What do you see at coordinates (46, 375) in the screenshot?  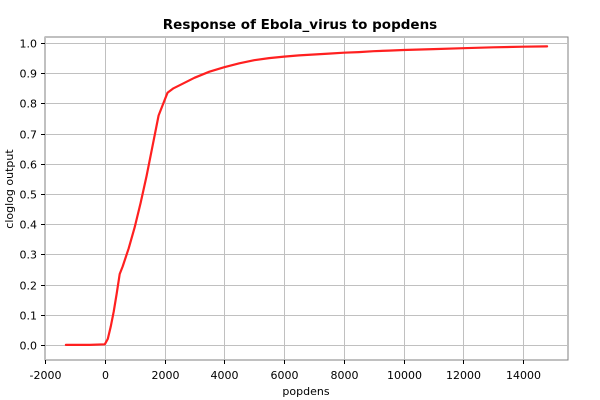 I see `x-tick-label: -2000` at bounding box center [46, 375].